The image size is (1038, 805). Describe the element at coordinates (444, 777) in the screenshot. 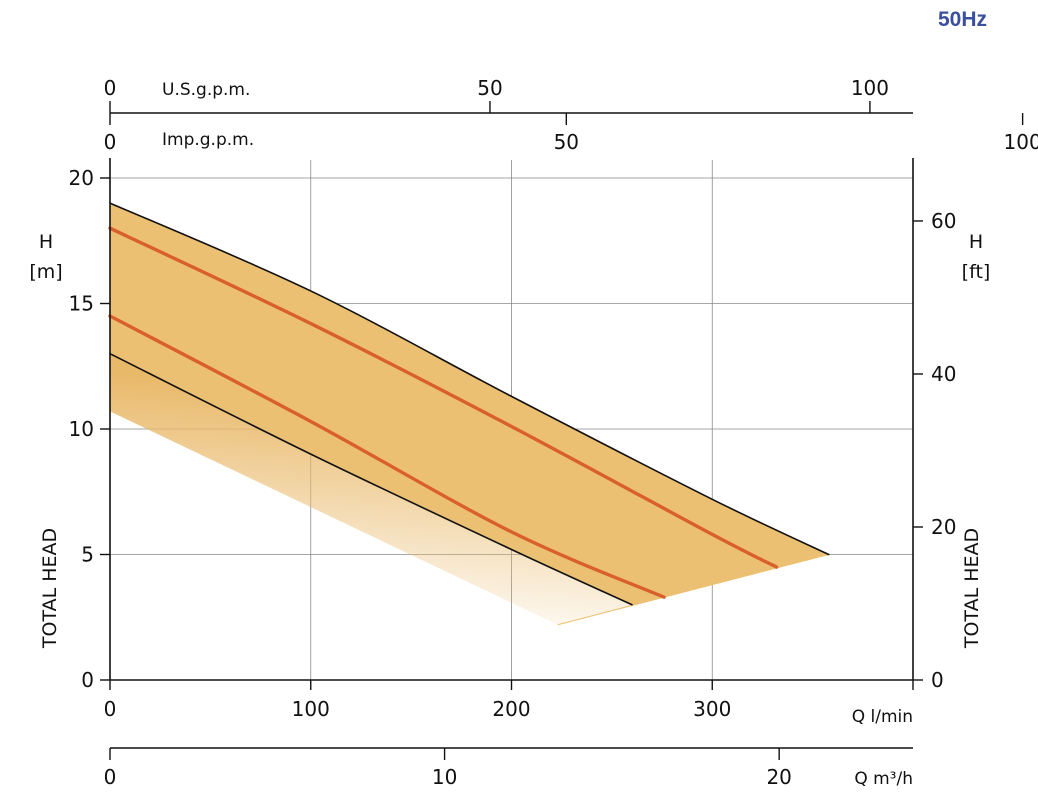

I see `x-m3h-tick-label: 10` at that location.